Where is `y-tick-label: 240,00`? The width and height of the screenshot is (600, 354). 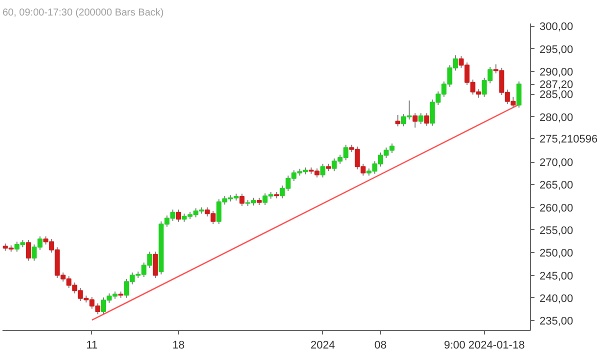 y-tick-label: 240,00 is located at coordinates (557, 298).